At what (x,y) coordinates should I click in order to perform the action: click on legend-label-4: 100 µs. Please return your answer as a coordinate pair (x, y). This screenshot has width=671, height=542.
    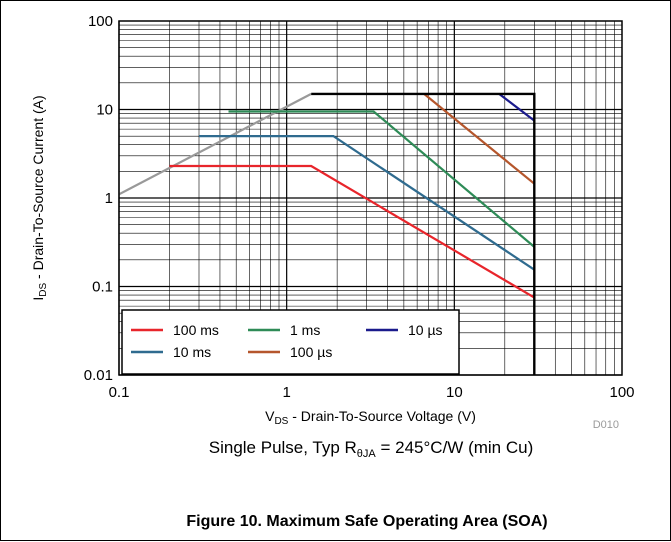
    Looking at the image, I should click on (311, 352).